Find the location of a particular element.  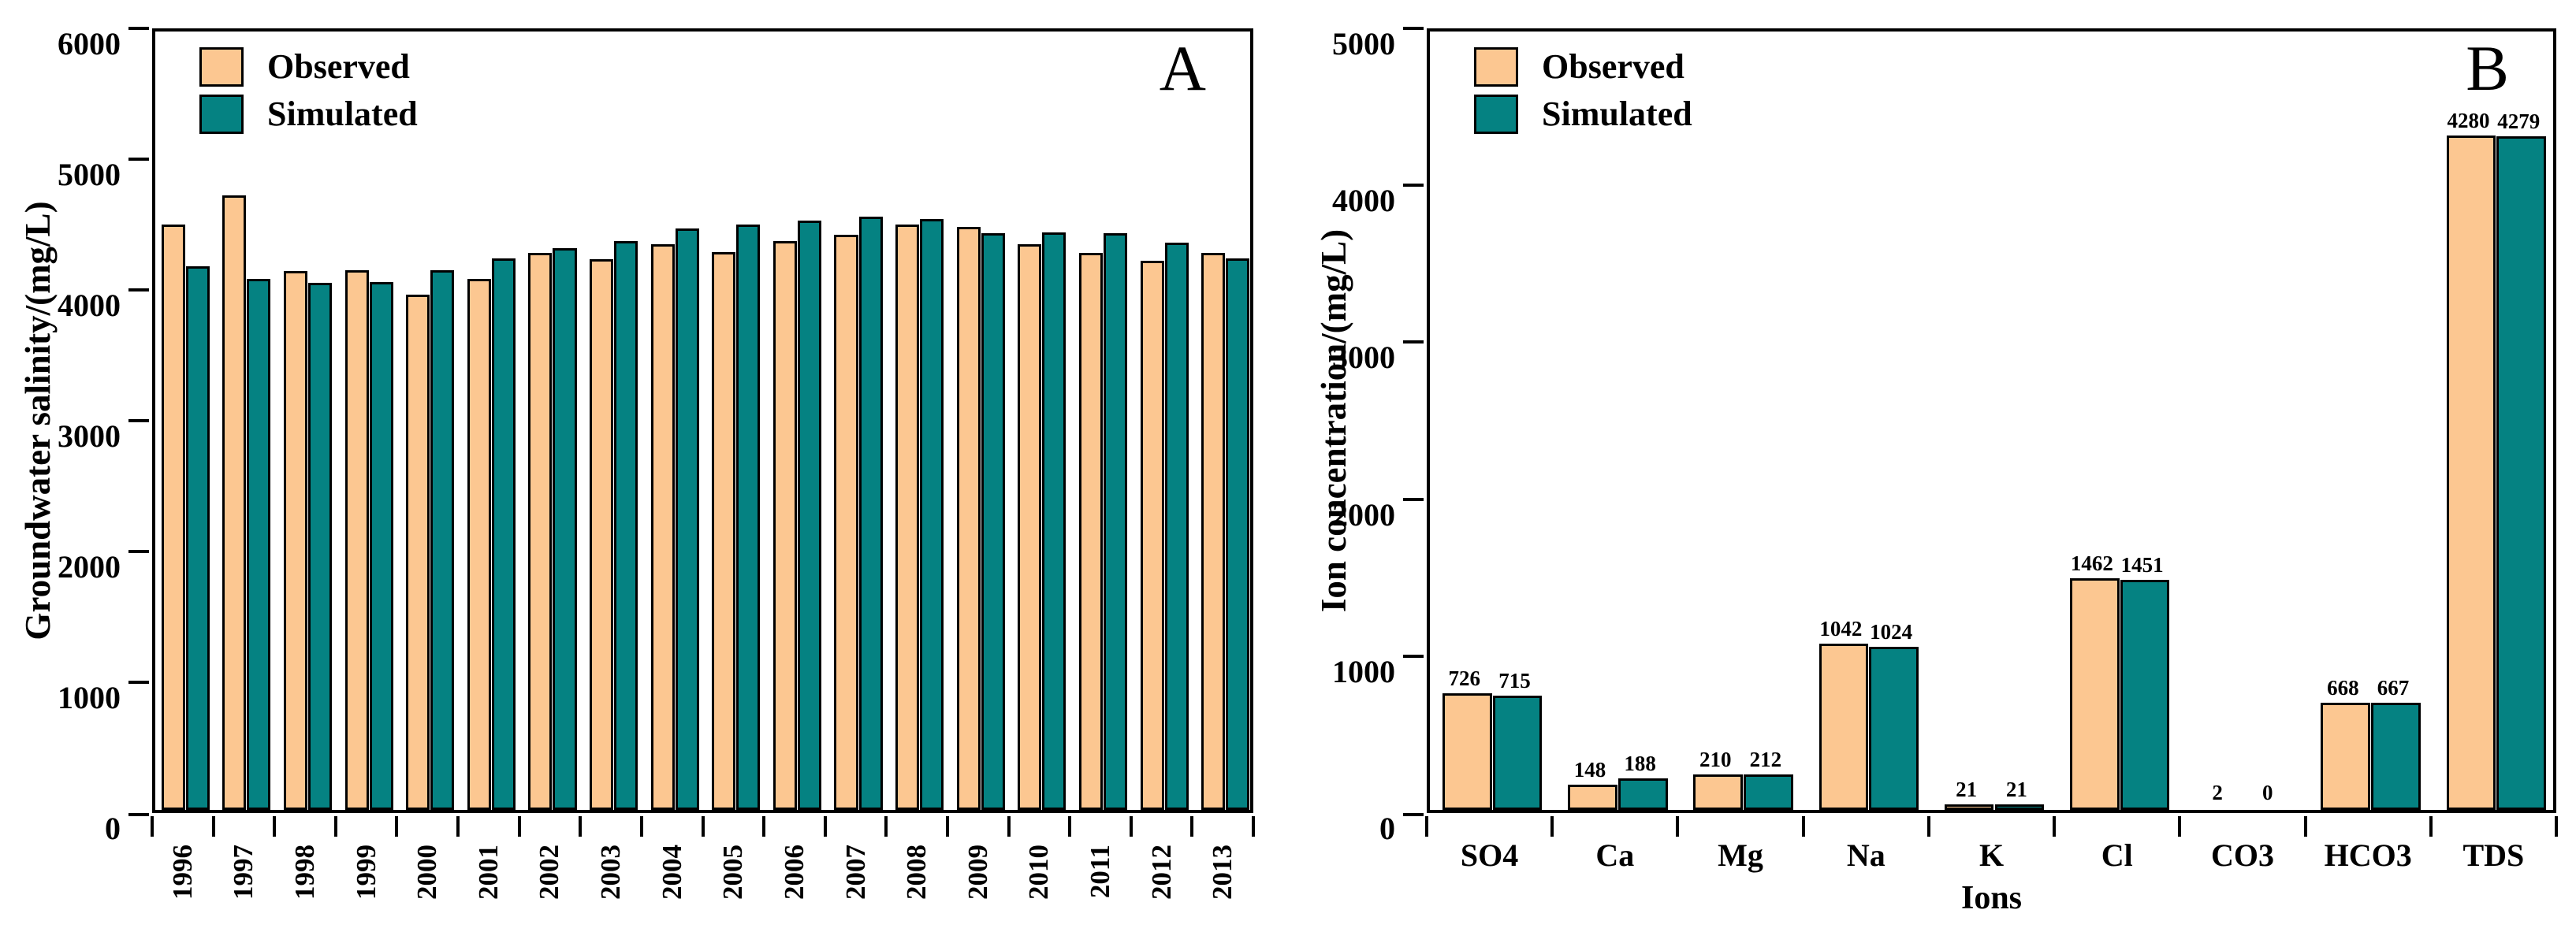

bar-observed-2004 is located at coordinates (662, 526).